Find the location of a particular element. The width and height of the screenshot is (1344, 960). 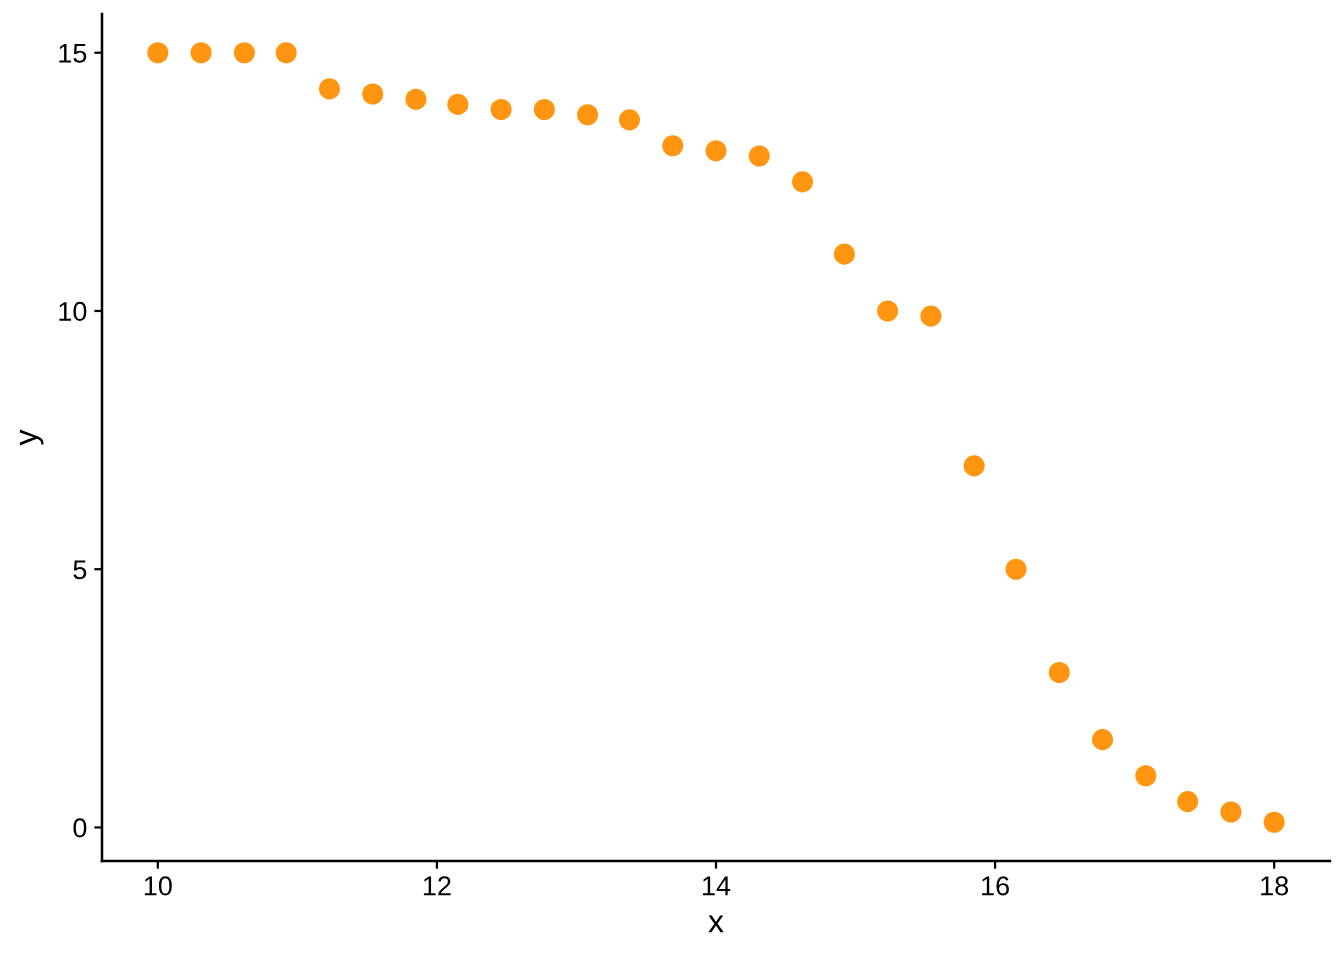

y-tick-label: 5 is located at coordinates (80, 570).